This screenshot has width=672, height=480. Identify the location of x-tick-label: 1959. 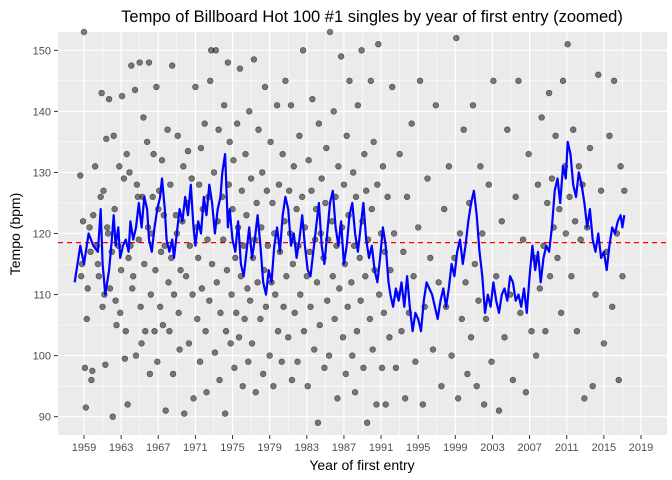
(84, 448).